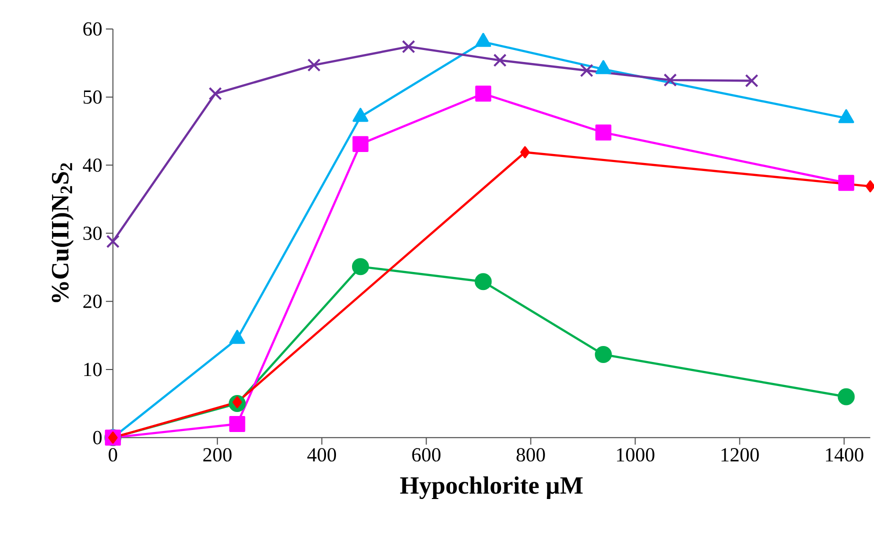 The image size is (874, 543). Describe the element at coordinates (92, 165) in the screenshot. I see `y-tick-label: 40` at that location.